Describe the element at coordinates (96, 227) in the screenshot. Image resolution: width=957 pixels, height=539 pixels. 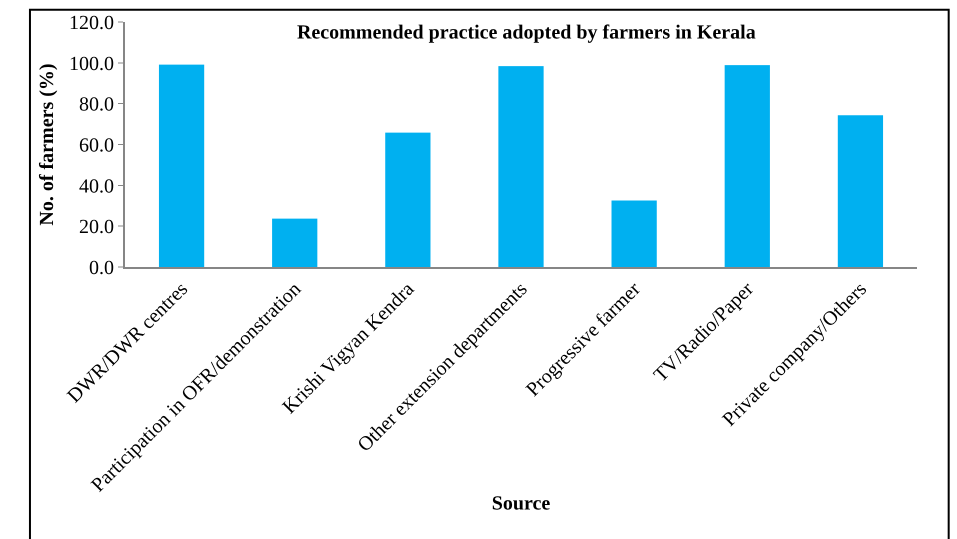
I see `y-tick-label: 20.0` at that location.